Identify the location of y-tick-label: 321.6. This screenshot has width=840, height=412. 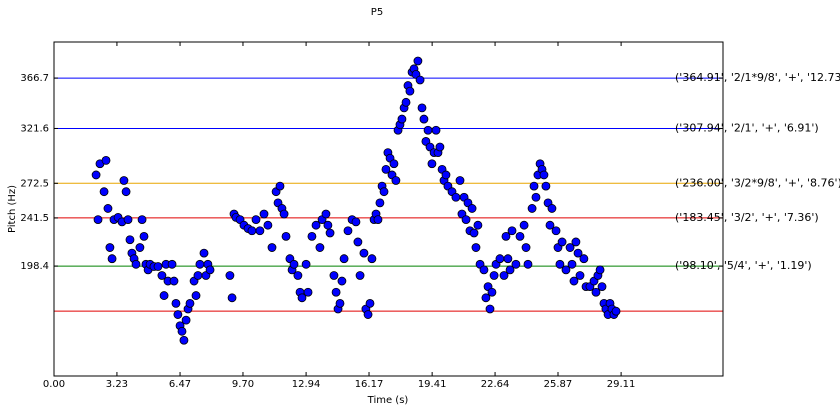
(34, 128).